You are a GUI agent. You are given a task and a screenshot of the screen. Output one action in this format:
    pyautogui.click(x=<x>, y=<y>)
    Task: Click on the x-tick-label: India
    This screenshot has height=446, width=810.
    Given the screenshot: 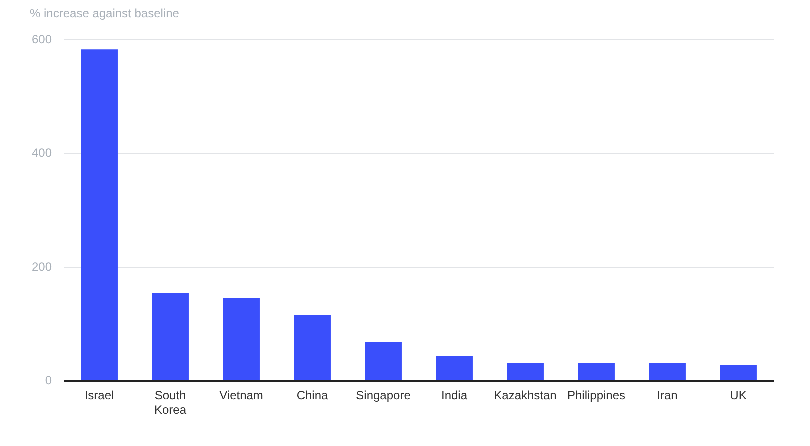 What is the action you would take?
    pyautogui.click(x=454, y=395)
    